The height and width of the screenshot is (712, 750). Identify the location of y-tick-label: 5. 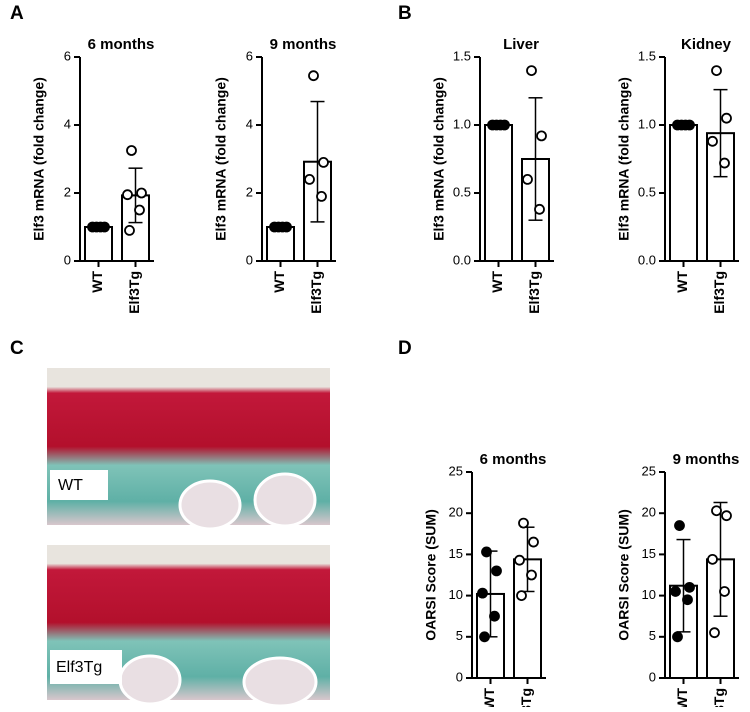
(459, 635).